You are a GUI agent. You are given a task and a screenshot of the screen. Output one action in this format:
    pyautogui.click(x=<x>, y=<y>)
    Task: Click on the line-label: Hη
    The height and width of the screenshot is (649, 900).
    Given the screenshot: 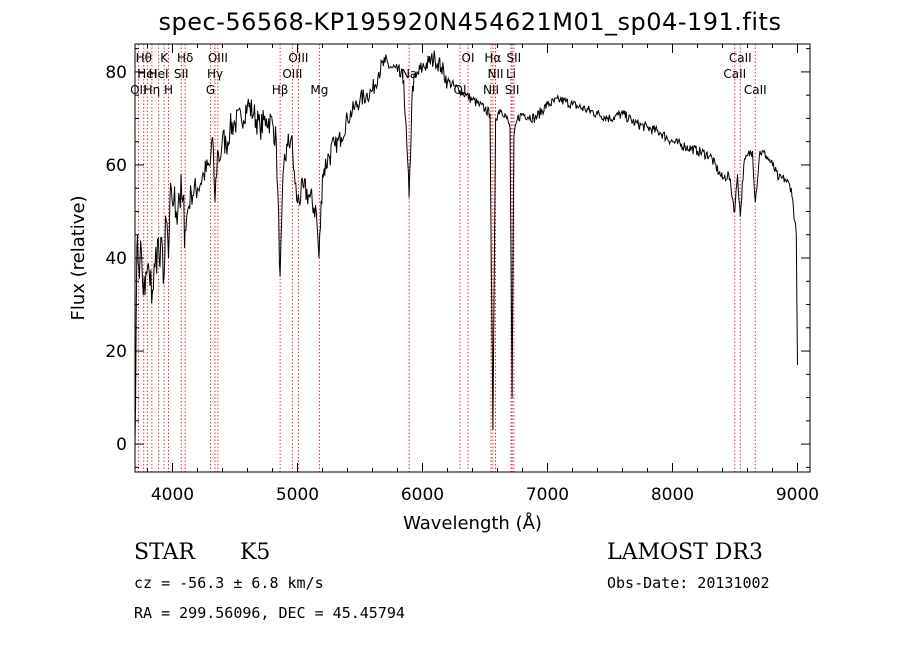 What is the action you would take?
    pyautogui.click(x=152, y=90)
    